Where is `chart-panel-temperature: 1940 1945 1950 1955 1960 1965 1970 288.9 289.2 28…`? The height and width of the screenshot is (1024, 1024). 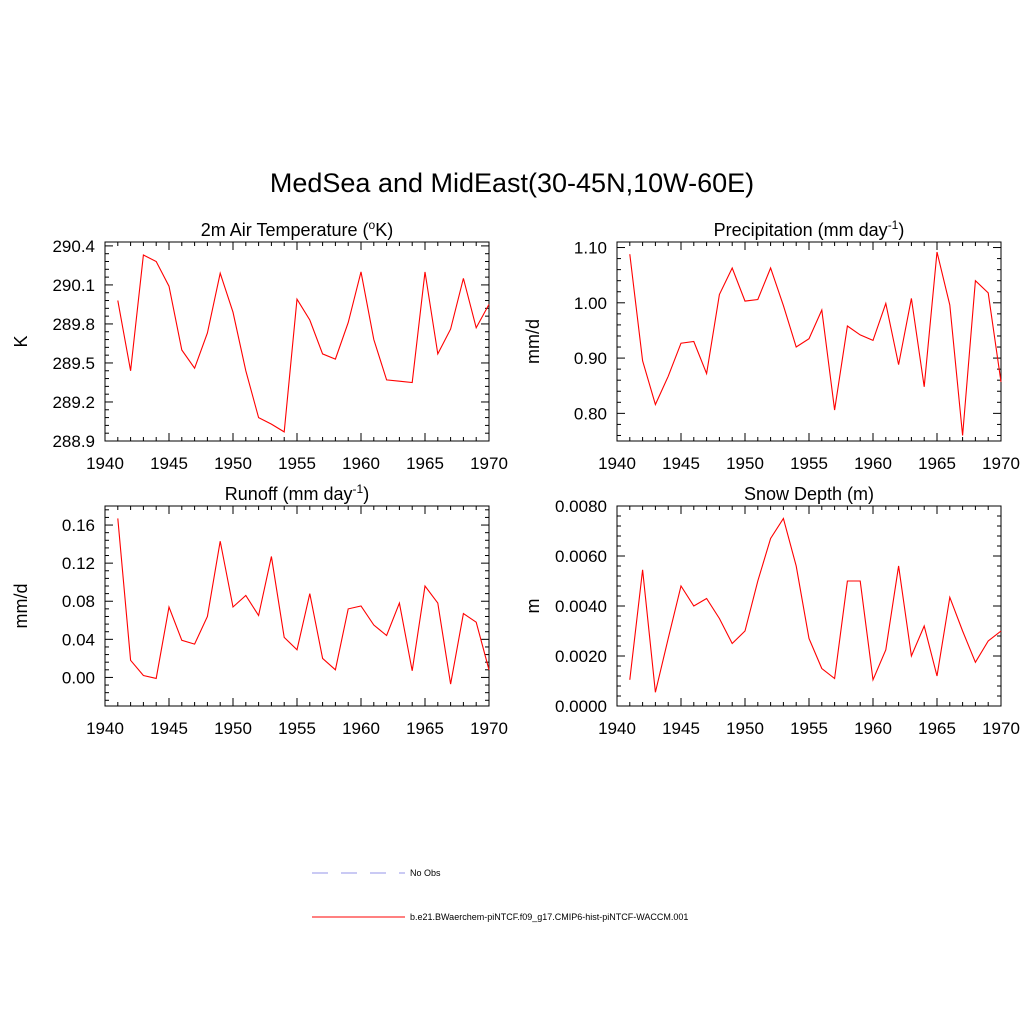 chart-panel-temperature: 1940 1945 1950 1955 1960 1965 1970 288.9 289.2 28… is located at coordinates (259, 345).